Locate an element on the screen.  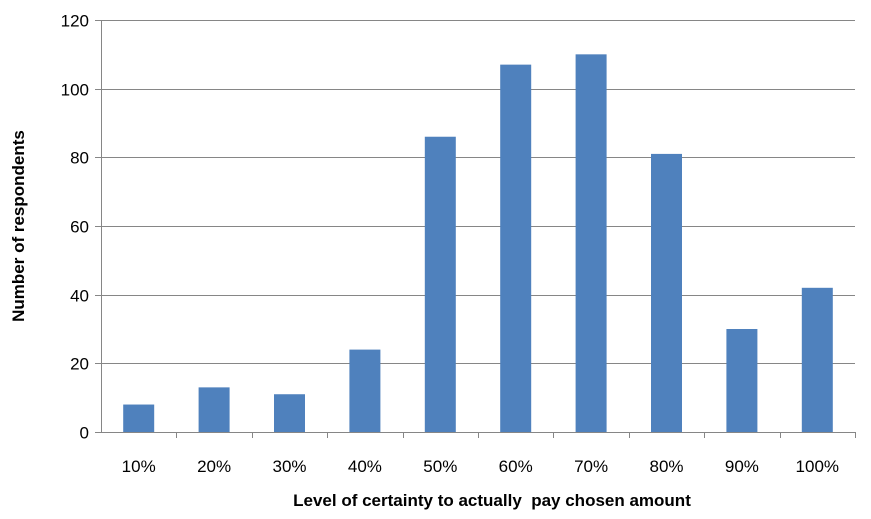
y-axis-title: Number of respondents is located at coordinates (18, 226).